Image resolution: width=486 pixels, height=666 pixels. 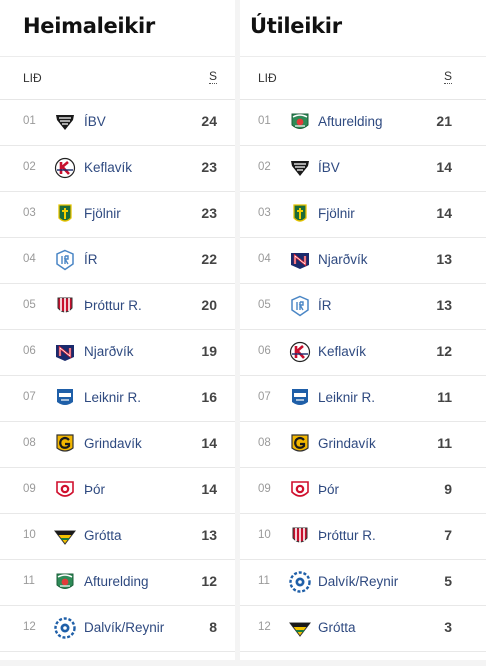 What do you see at coordinates (448, 581) in the screenshot?
I see `points: 5` at bounding box center [448, 581].